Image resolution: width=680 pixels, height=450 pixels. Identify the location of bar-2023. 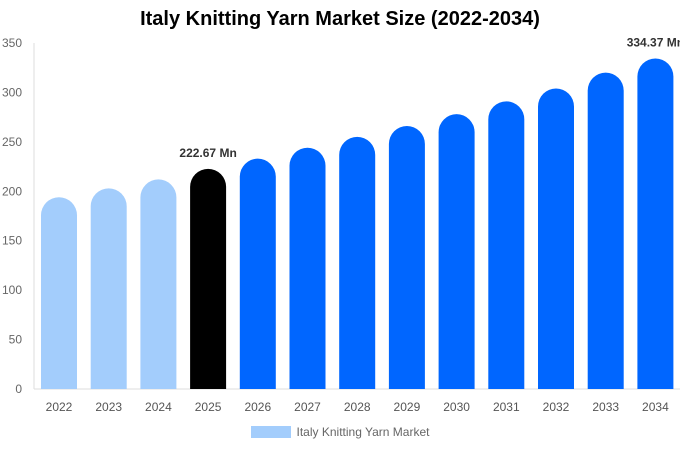
(108, 288).